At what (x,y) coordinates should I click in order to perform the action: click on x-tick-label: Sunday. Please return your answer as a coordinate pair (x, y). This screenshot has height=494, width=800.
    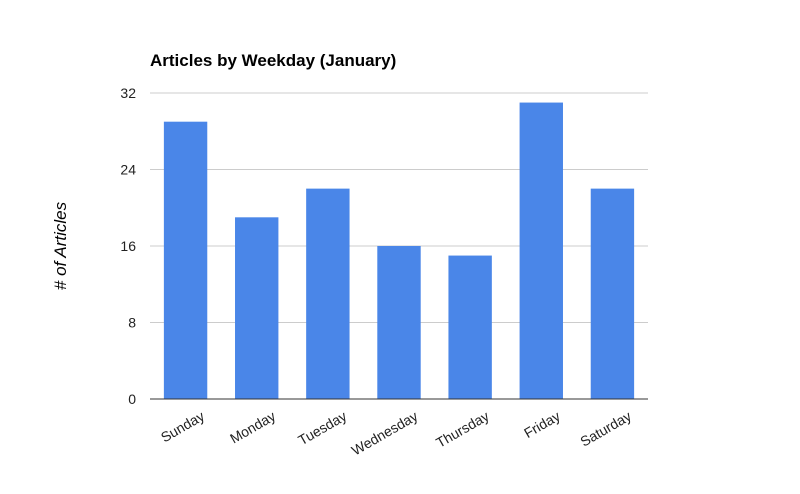
    Looking at the image, I should click on (182, 427).